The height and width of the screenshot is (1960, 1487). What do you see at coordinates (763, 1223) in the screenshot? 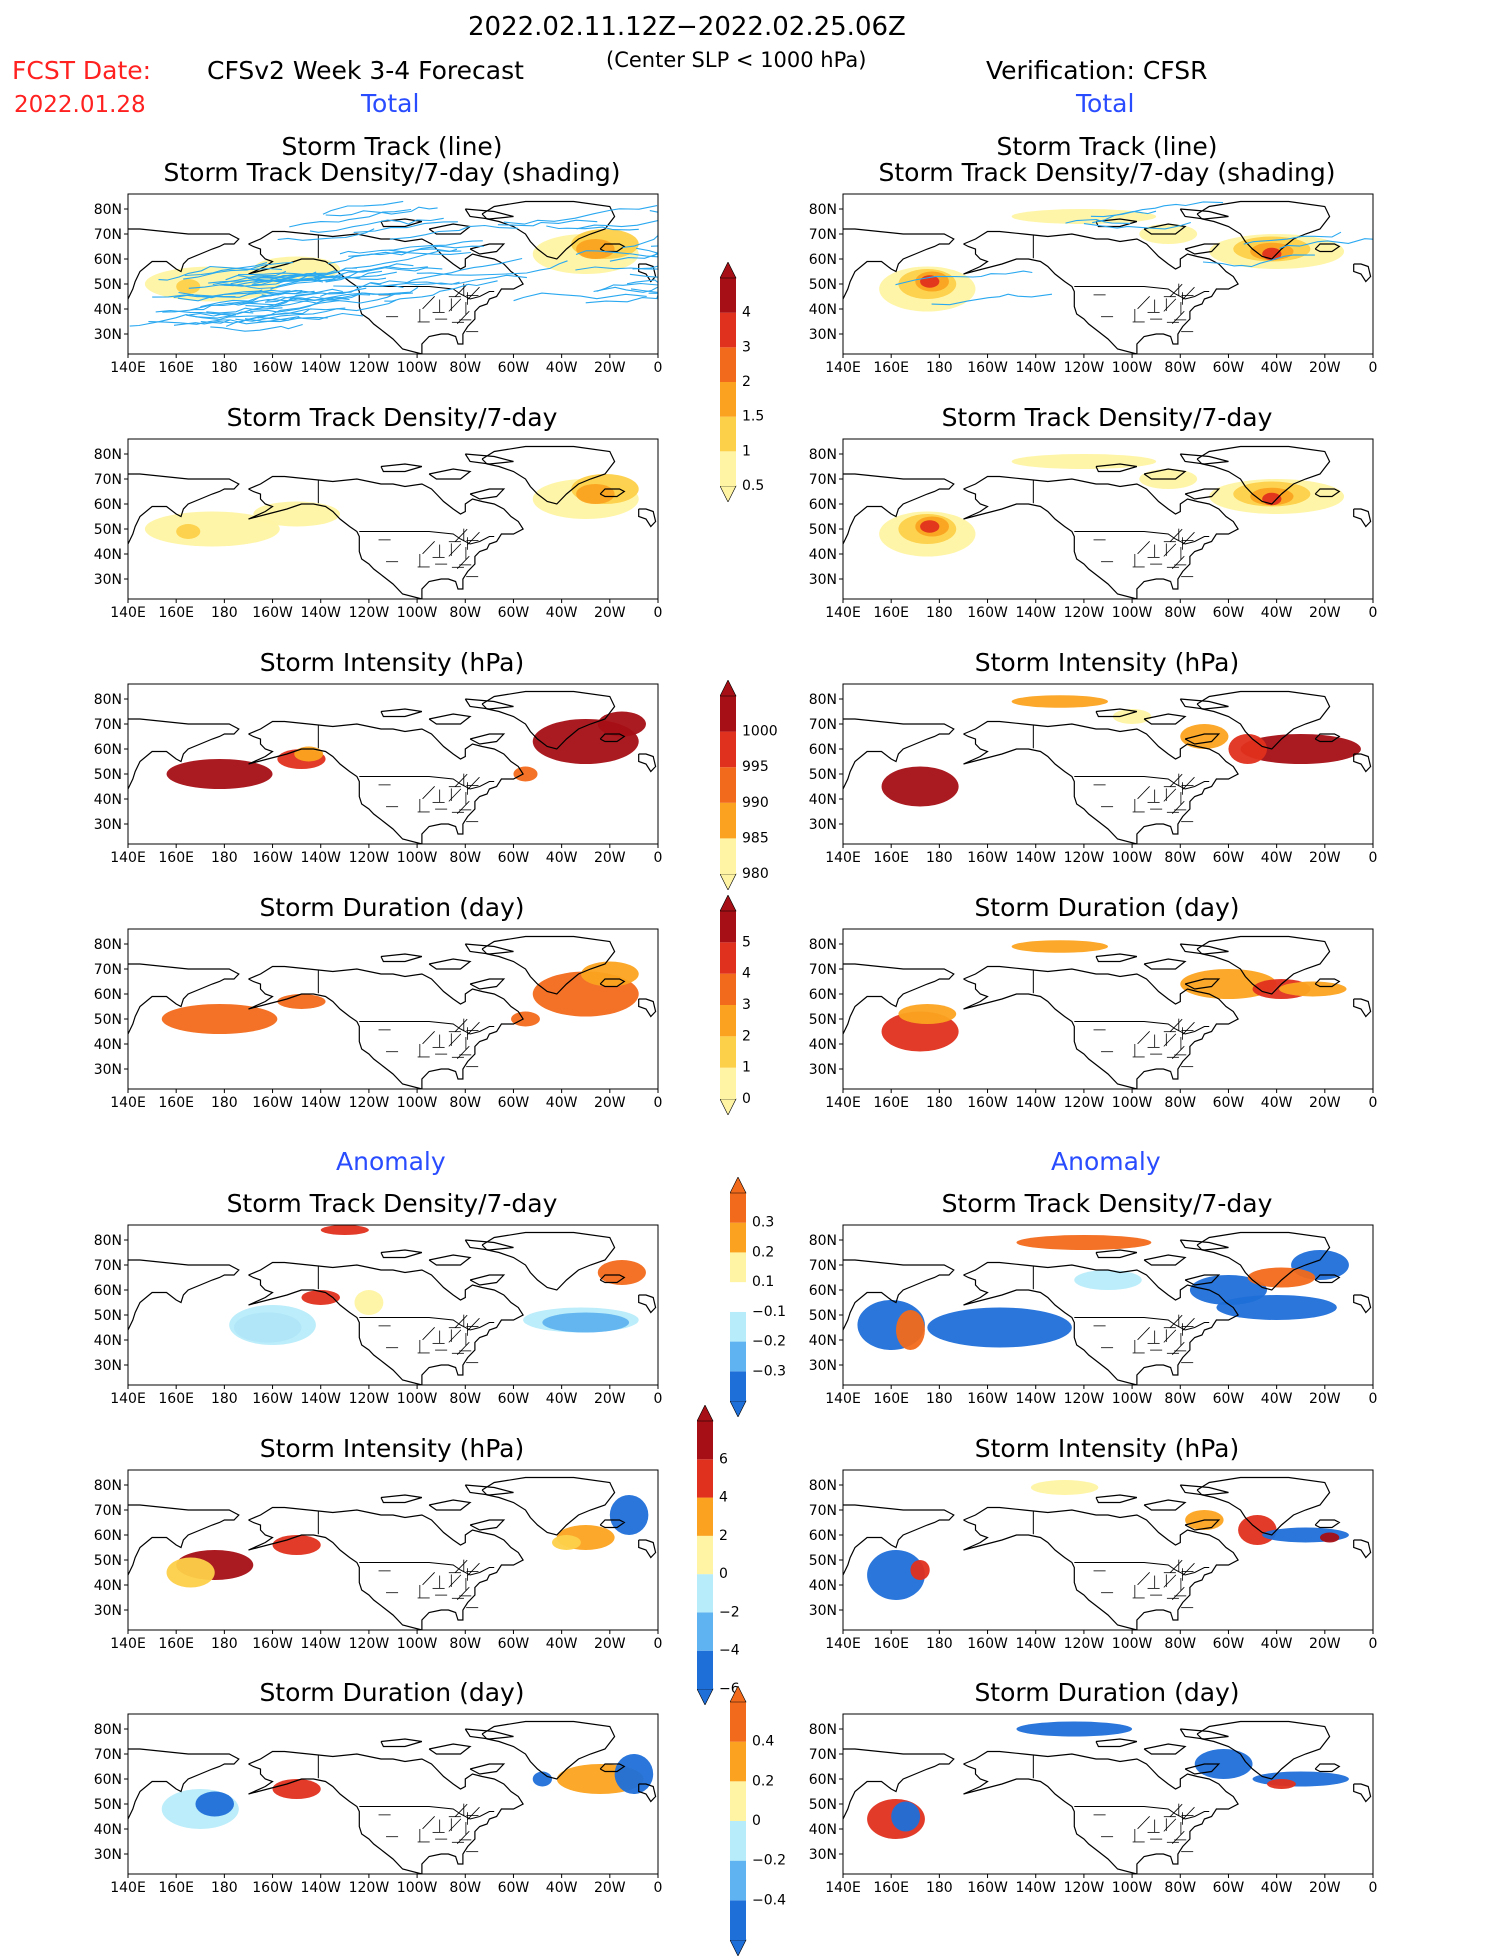
I see `colorbar-label: 0.3` at bounding box center [763, 1223].